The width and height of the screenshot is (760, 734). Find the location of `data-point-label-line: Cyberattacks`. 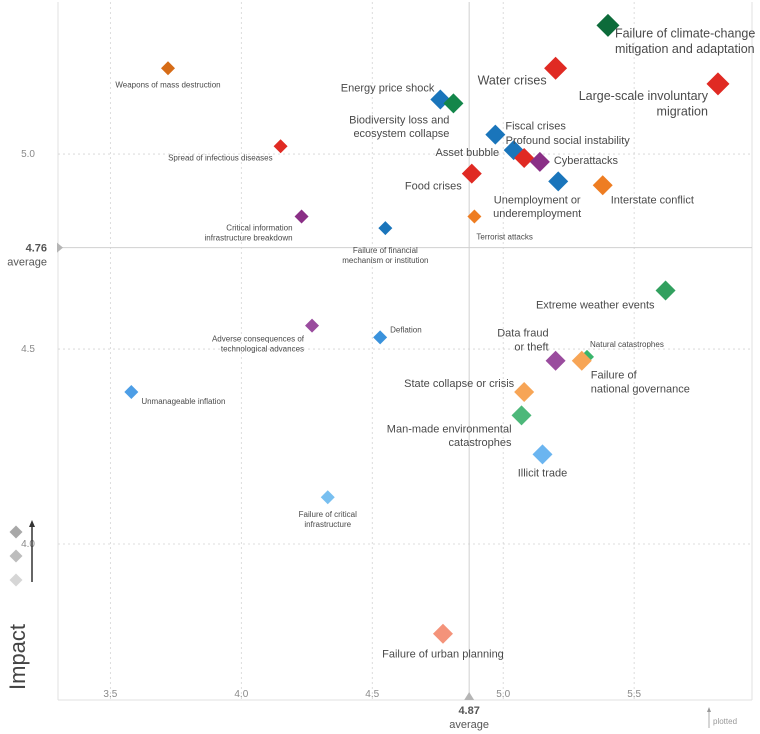

data-point-label-line: Cyberattacks is located at coordinates (586, 161).